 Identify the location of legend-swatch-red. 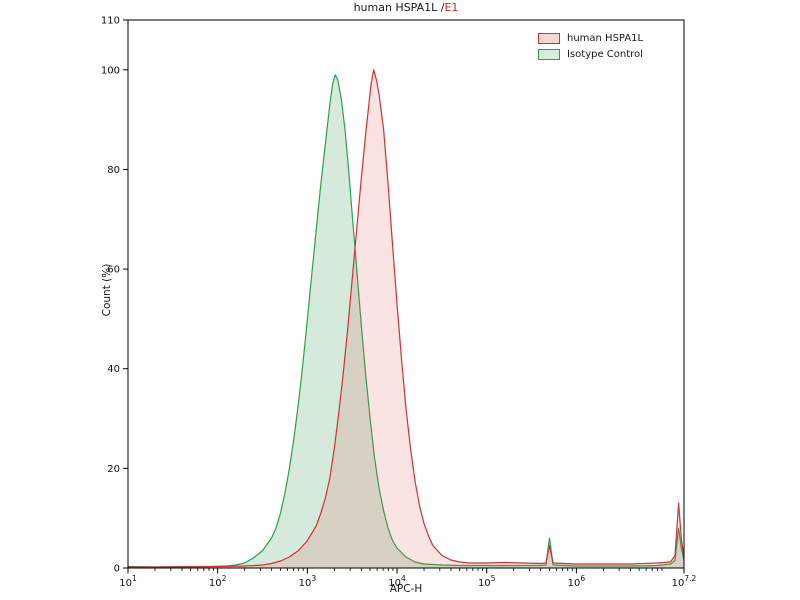
(549, 38).